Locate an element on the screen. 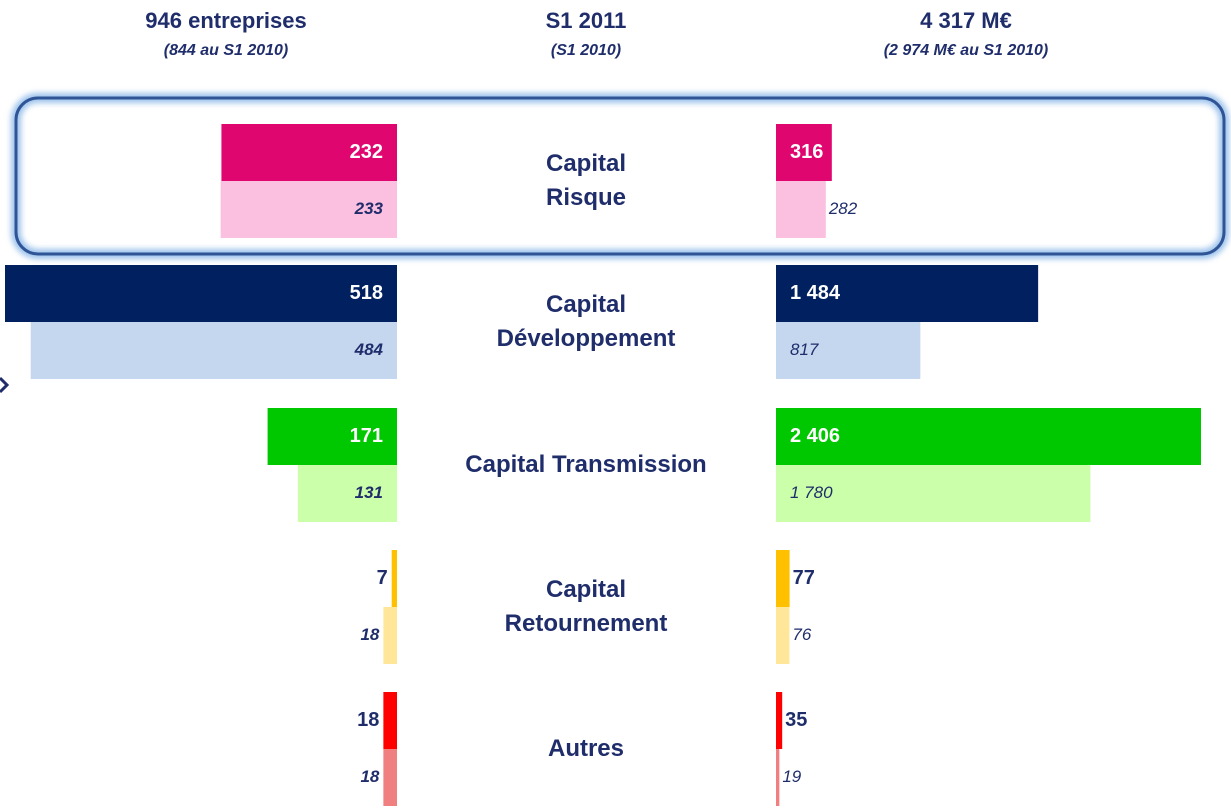 The width and height of the screenshot is (1231, 808). right-title: 4 317 M€ is located at coordinates (966, 20).